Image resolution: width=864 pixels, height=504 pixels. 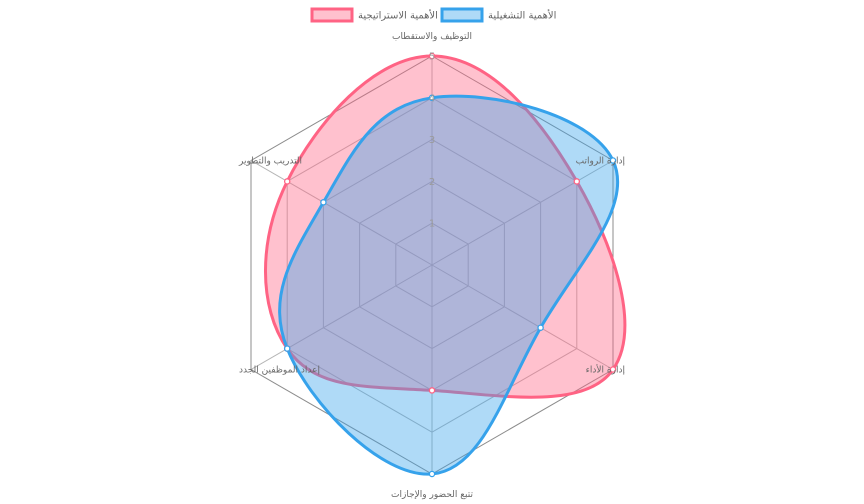 I want to click on tick-label: 4, so click(x=432, y=98).